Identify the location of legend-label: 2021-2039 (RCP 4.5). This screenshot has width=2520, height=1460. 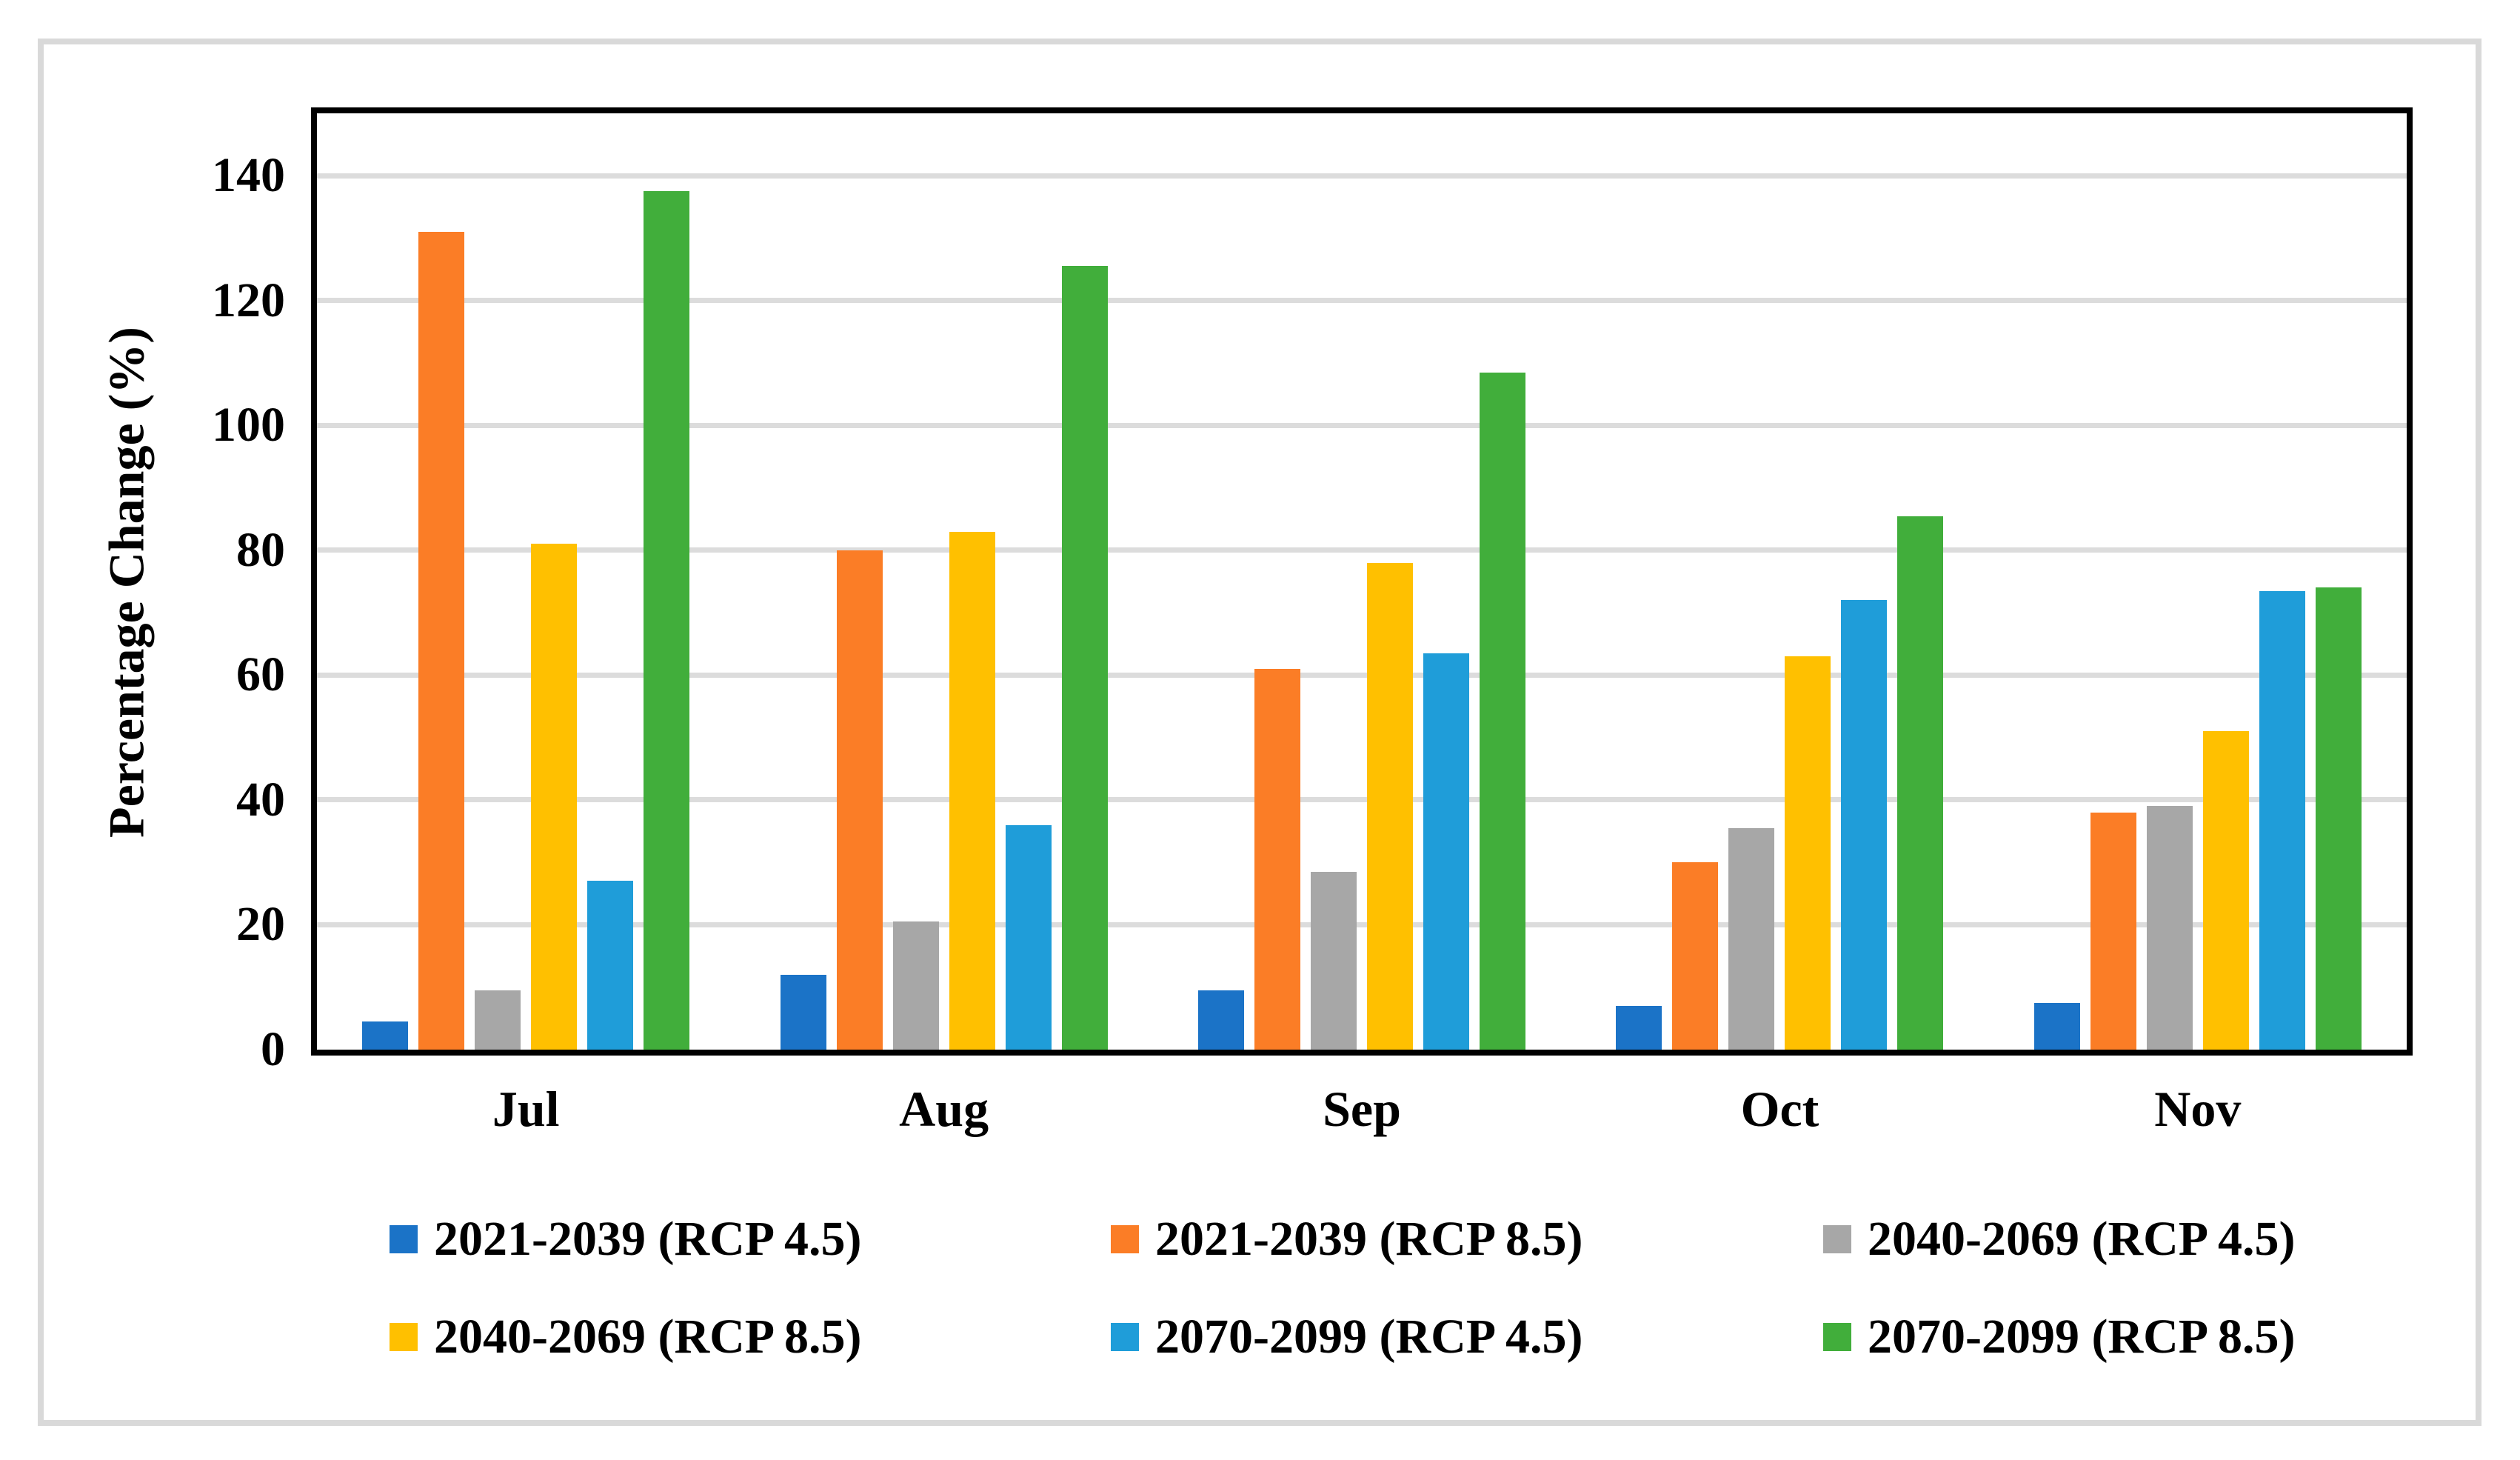
(648, 1239).